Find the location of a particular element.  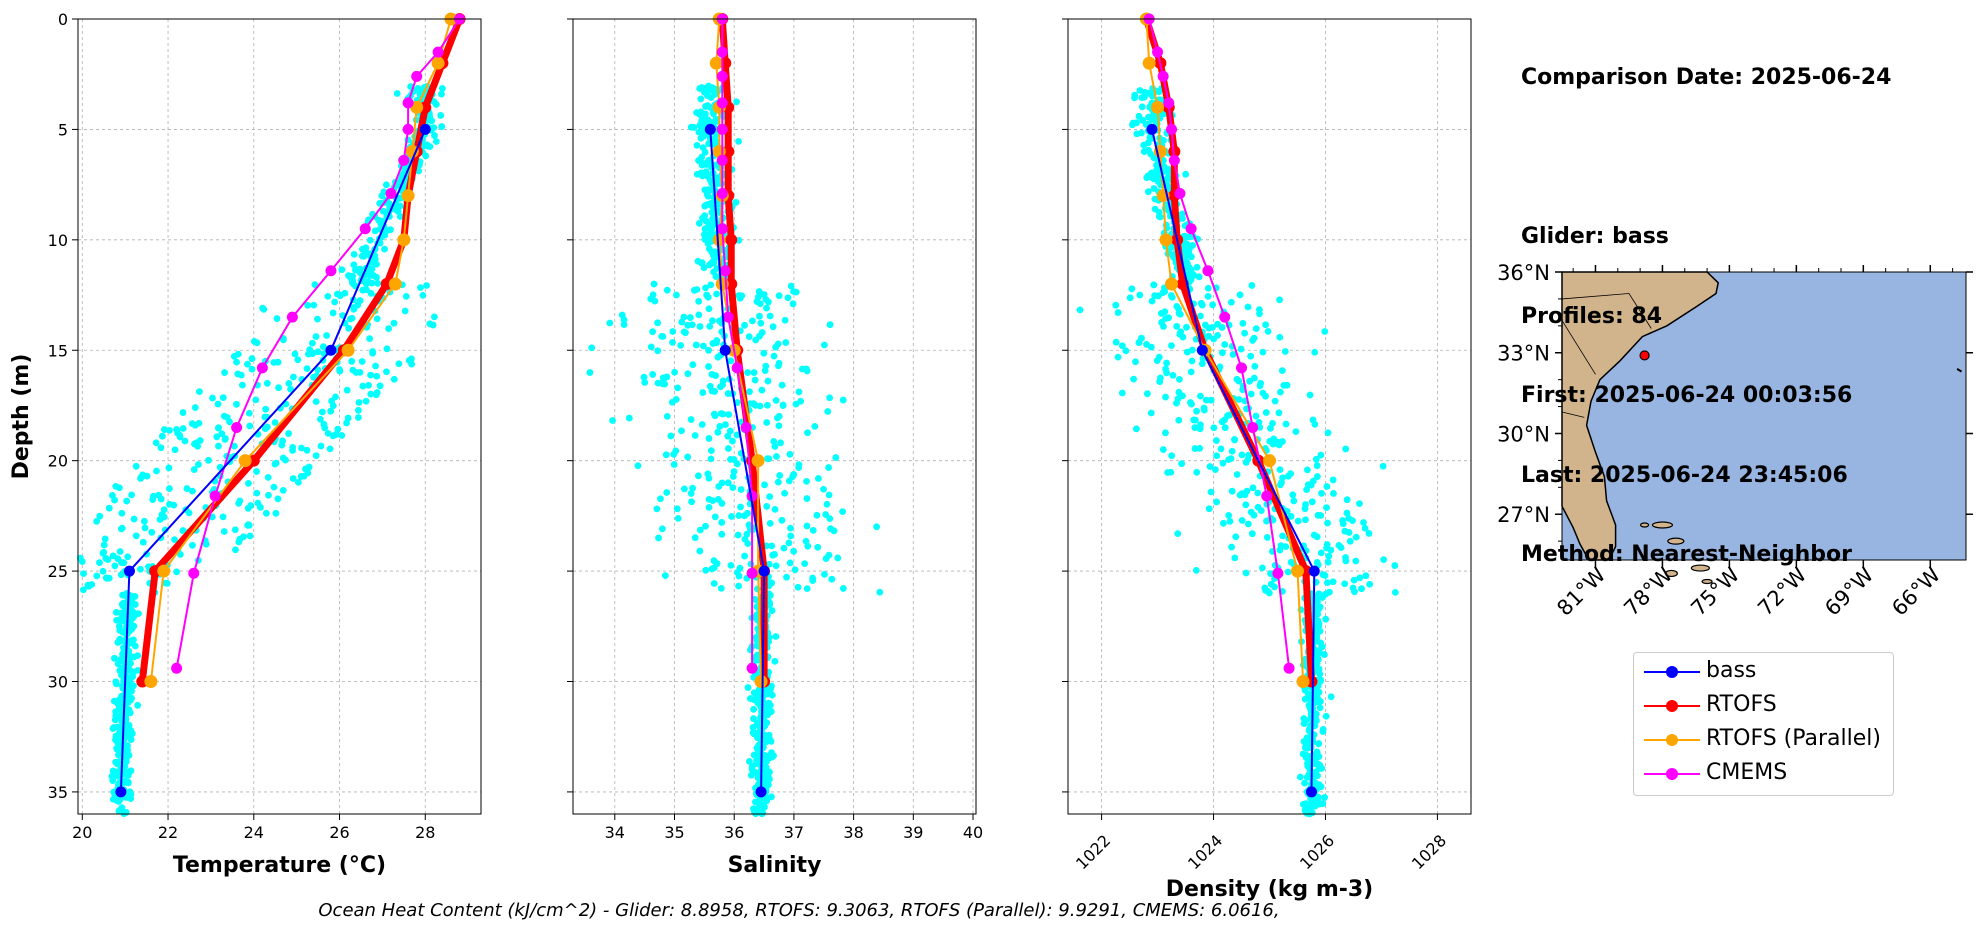

series-glider-salinity is located at coordinates (737, 460).